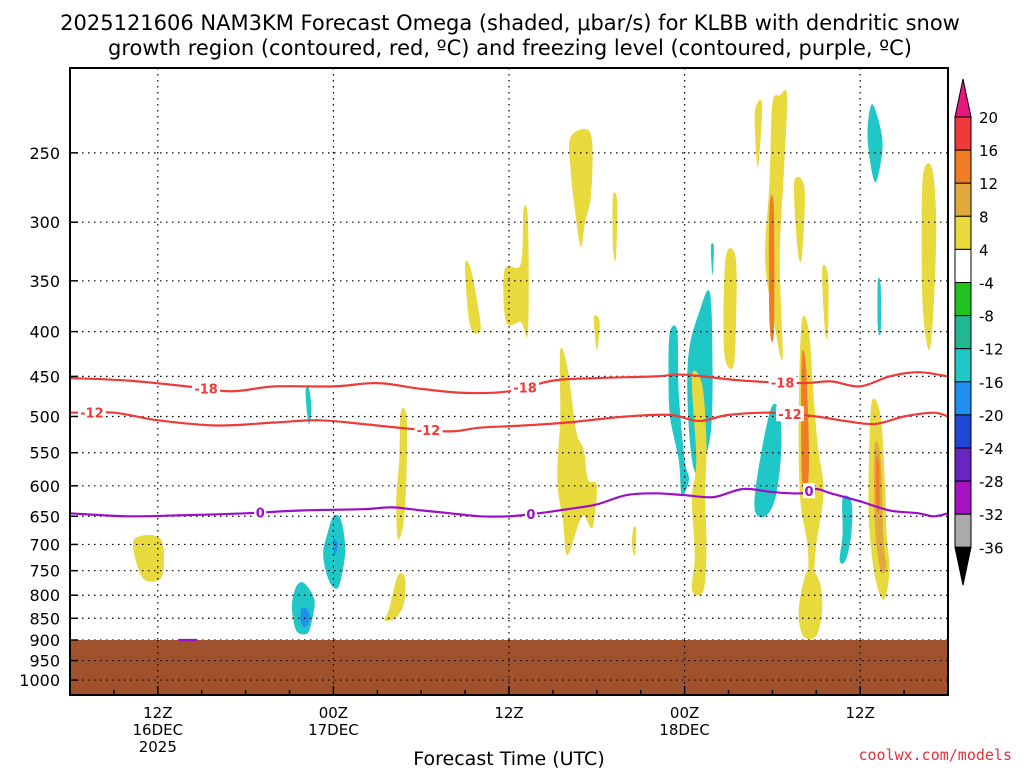  I want to click on contour-label-0-1: 0, so click(530, 515).